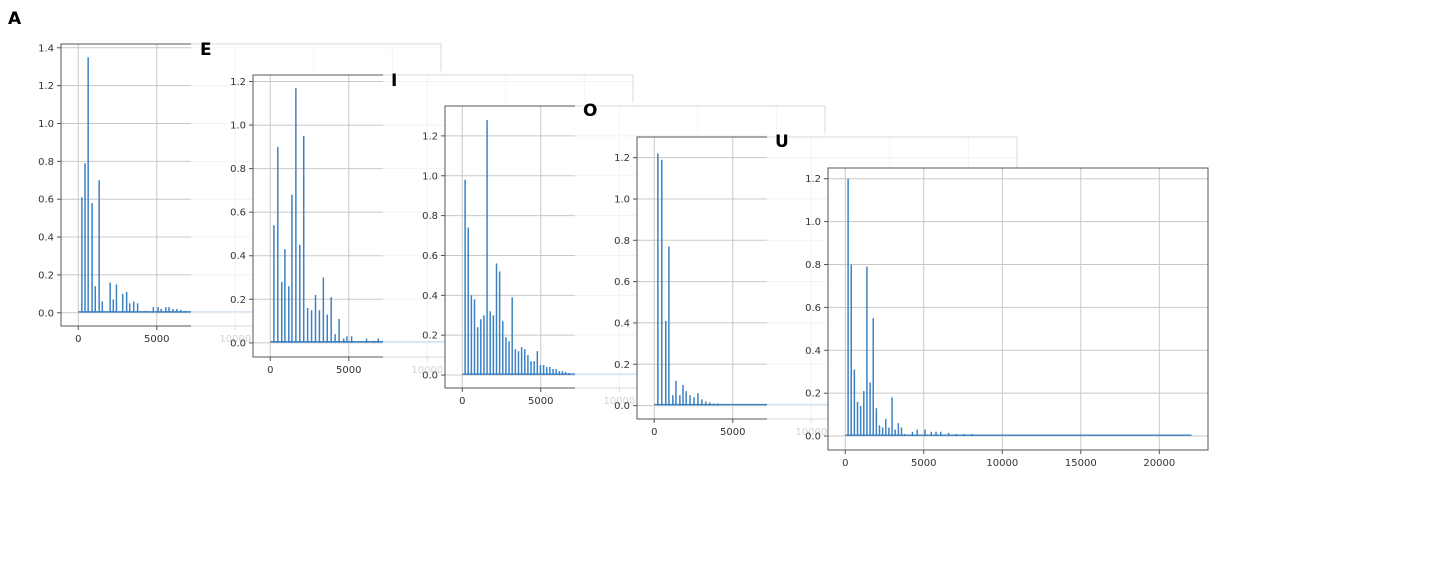  Describe the element at coordinates (590, 111) in the screenshot. I see `panel-label: O` at that location.